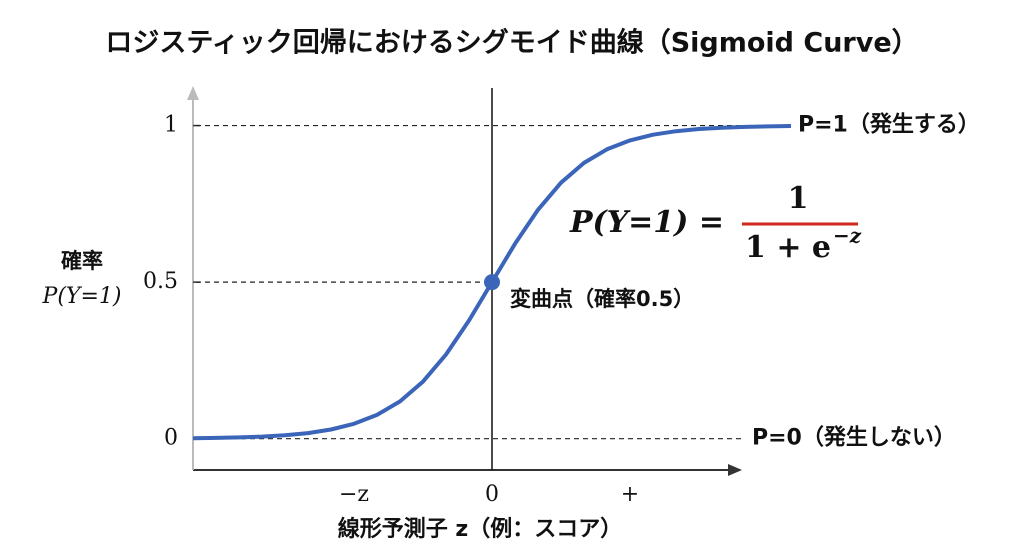 The height and width of the screenshot is (559, 1024). Describe the element at coordinates (889, 125) in the screenshot. I see `reference-label: P=1（発生する）` at that location.